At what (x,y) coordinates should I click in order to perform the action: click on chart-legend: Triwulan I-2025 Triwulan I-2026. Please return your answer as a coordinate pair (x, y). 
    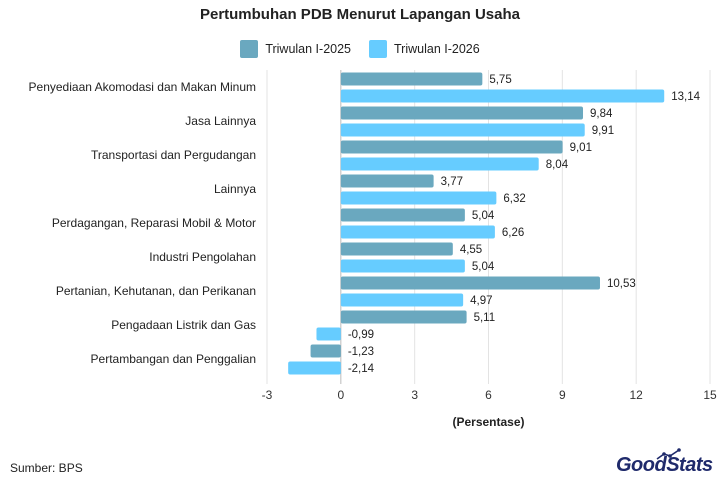
    Looking at the image, I should click on (360, 49).